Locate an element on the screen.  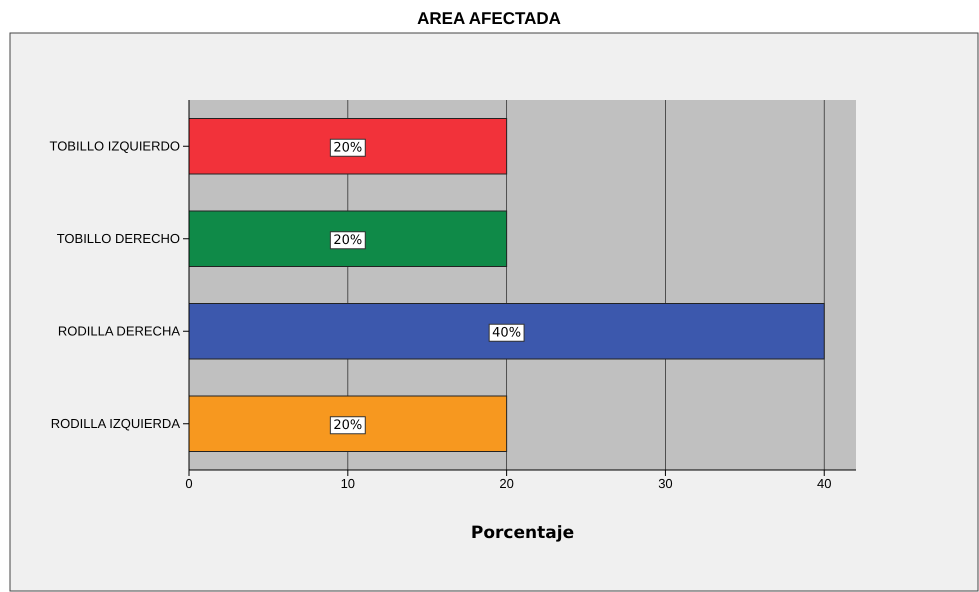
y-tick-label: TOBILLO IZQUIERDO is located at coordinates (114, 146).